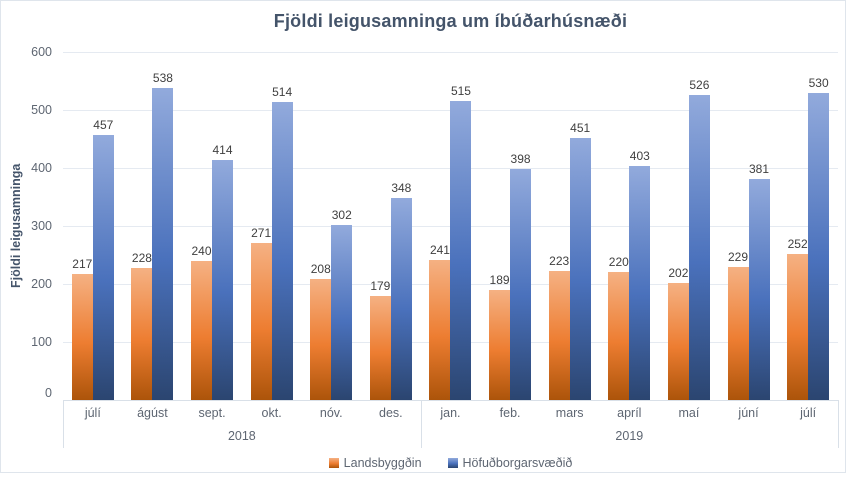 This screenshot has height=484, width=846. Describe the element at coordinates (818, 82) in the screenshot. I see `bar-value-label: 530` at that location.